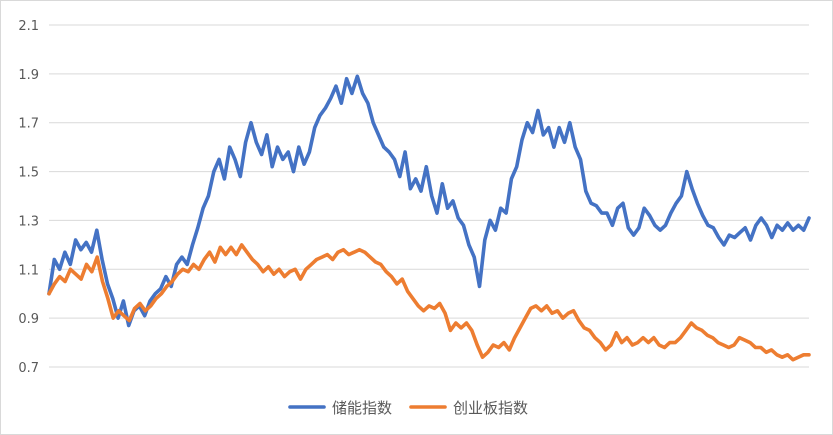  I want to click on y-tick-label: 1.1, so click(28, 270).